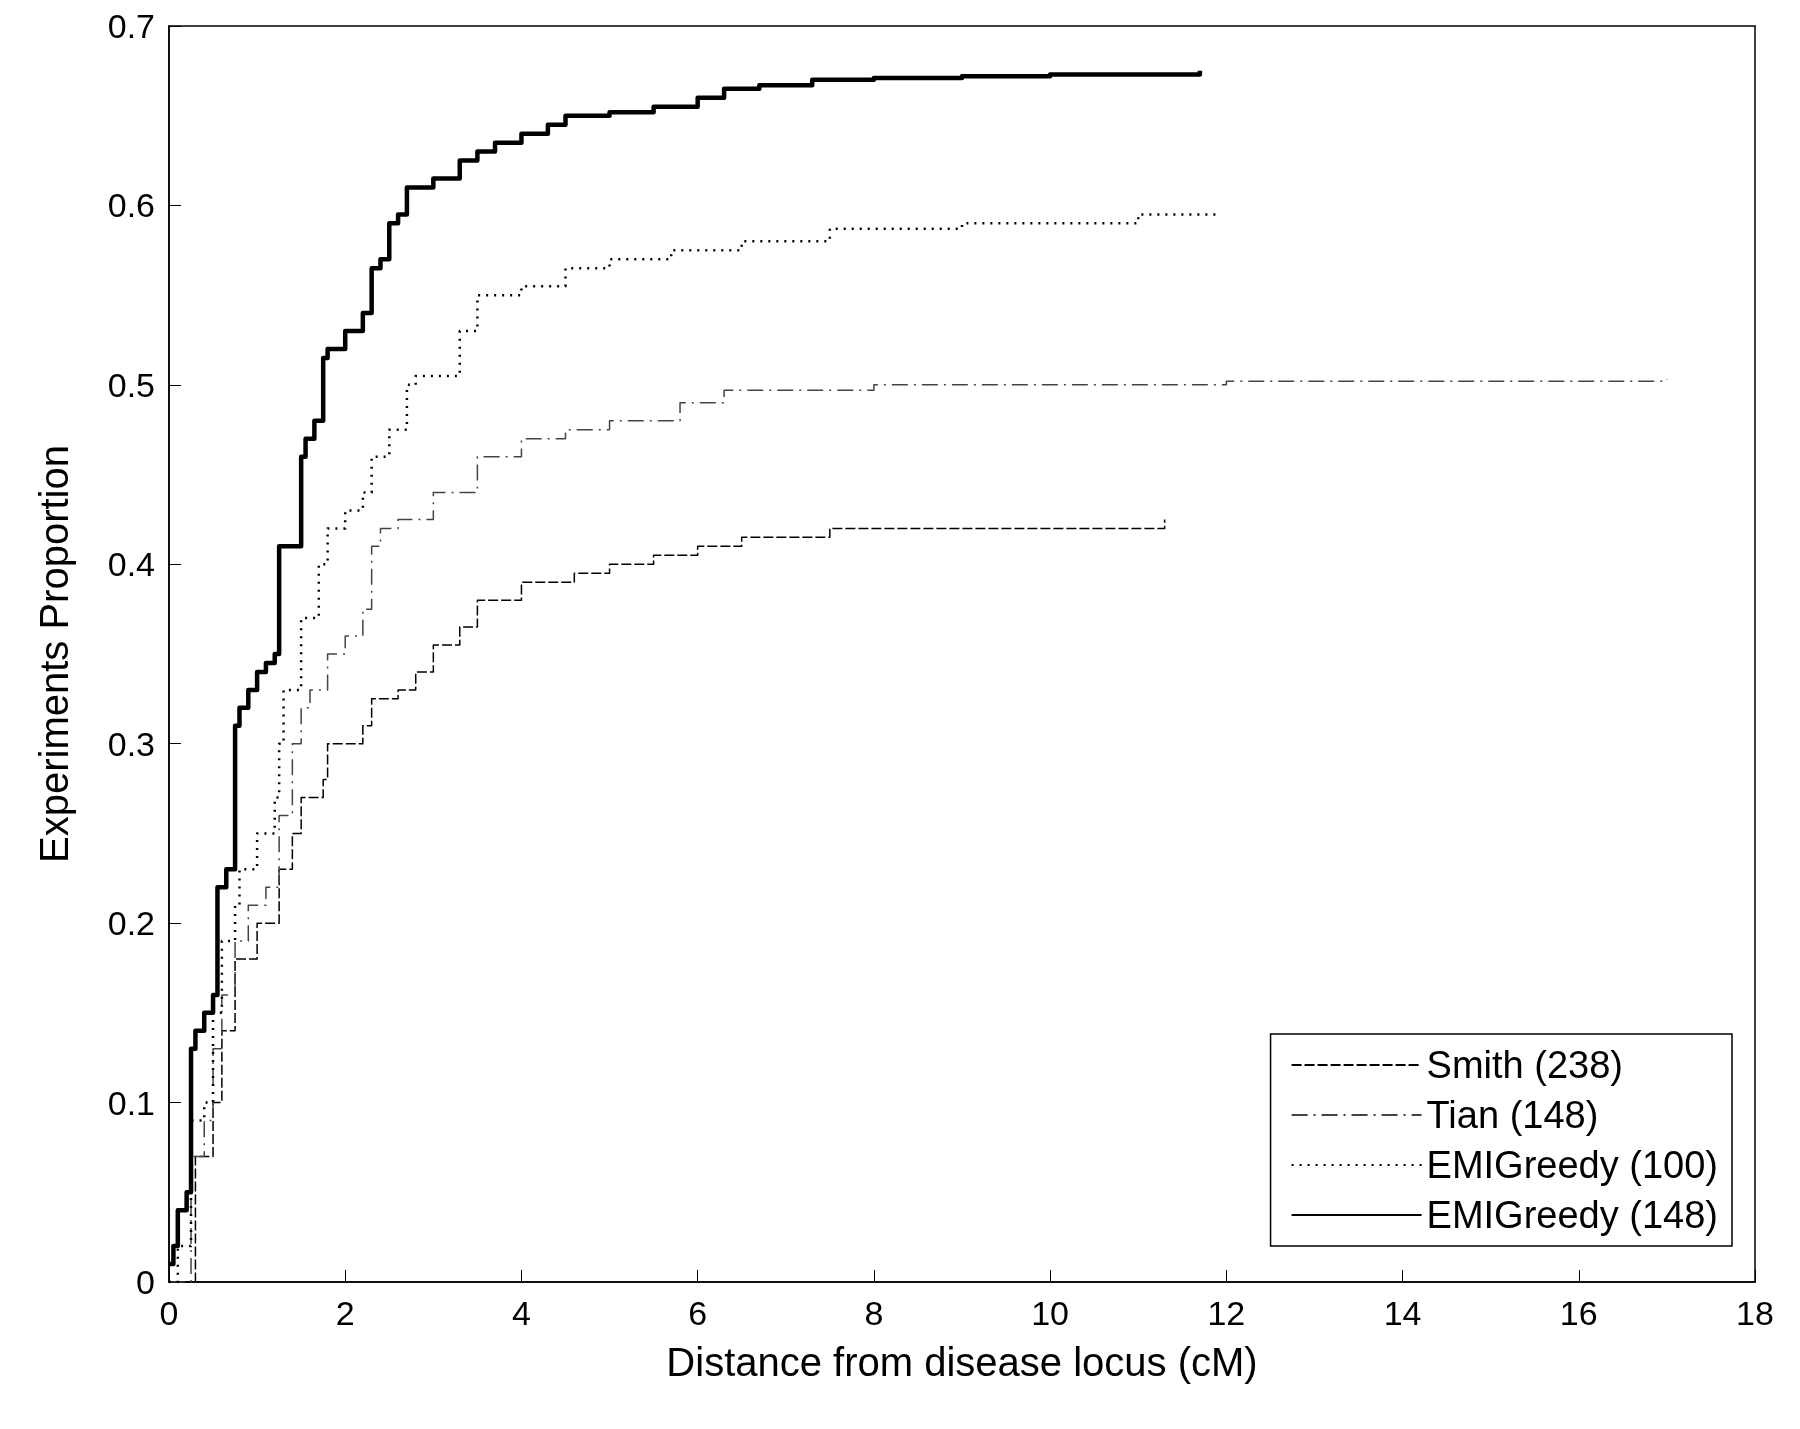 Image resolution: width=1800 pixels, height=1429 pixels. I want to click on legend-label: EMIGreedy (100), so click(1572, 1165).